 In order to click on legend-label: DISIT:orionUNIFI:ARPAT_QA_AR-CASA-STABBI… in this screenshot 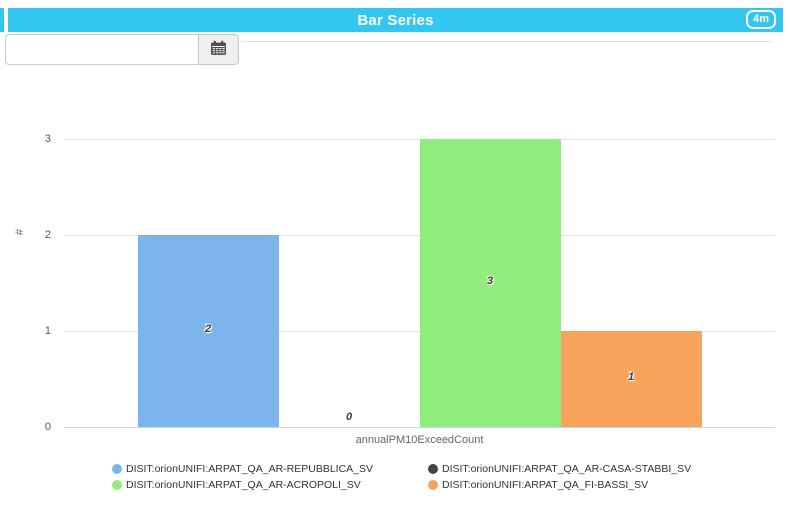, I will do `click(567, 468)`.